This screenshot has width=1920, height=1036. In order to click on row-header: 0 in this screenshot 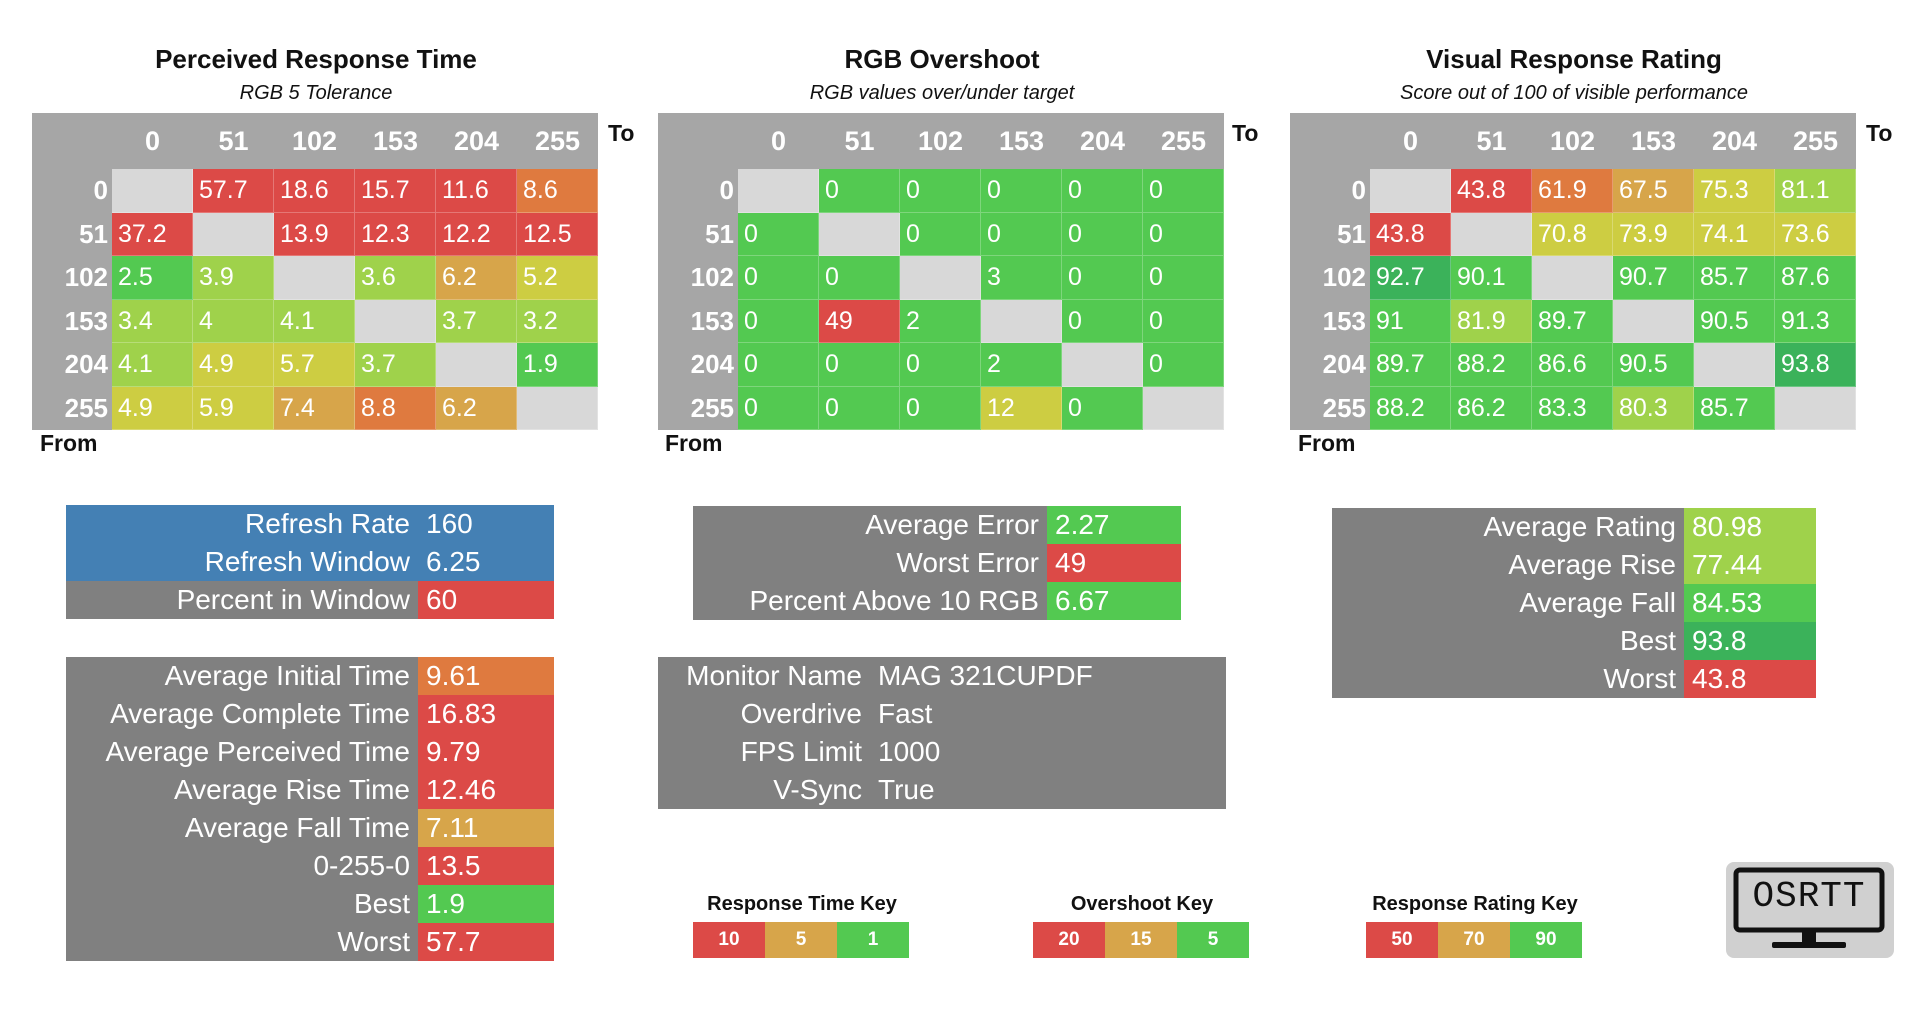, I will do `click(698, 191)`.